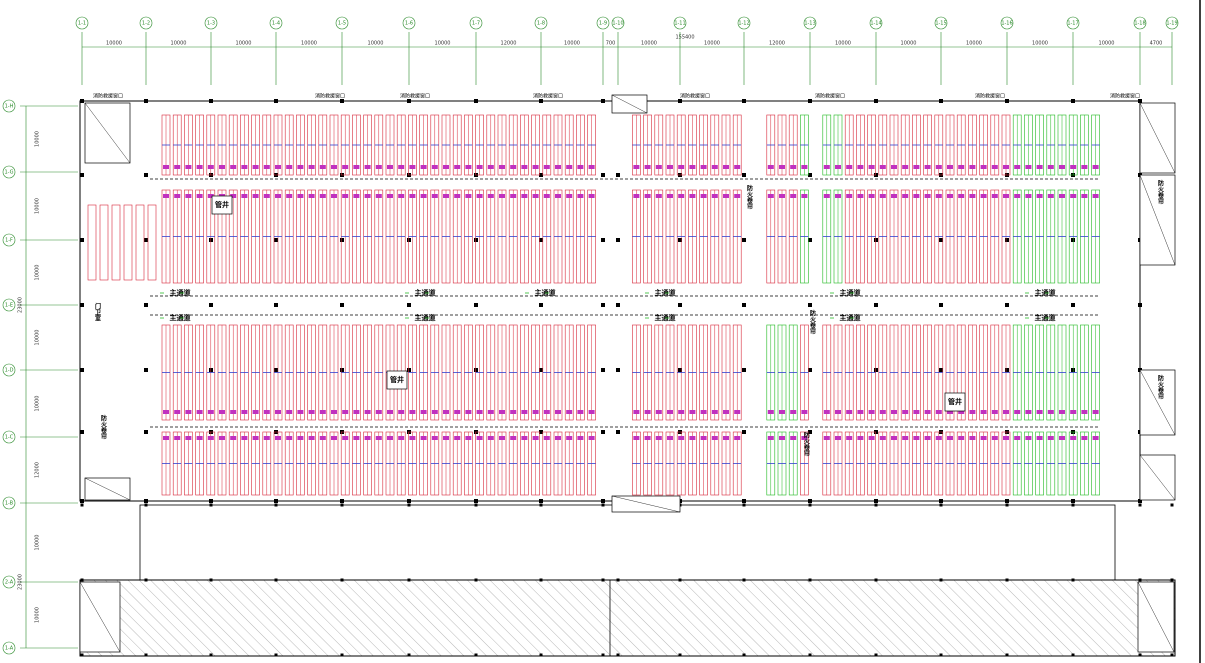  Describe the element at coordinates (476, 24) in the screenshot. I see `grid-label: 1-7` at that location.